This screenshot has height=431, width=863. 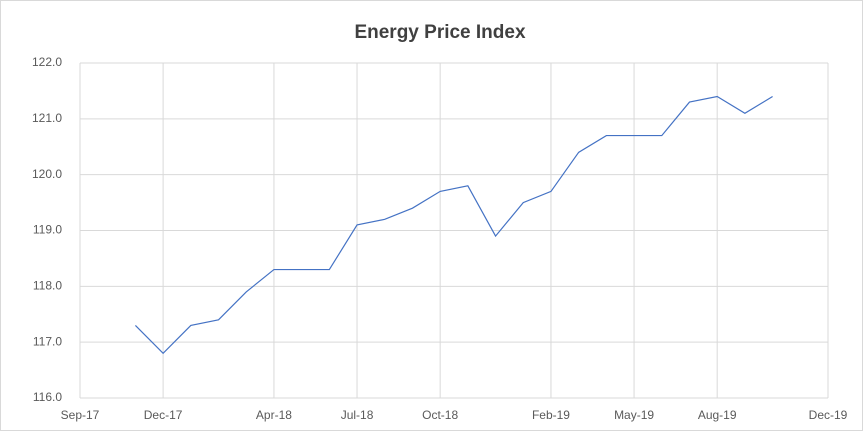 What do you see at coordinates (47, 286) in the screenshot?
I see `y-tick-label: 118.0` at bounding box center [47, 286].